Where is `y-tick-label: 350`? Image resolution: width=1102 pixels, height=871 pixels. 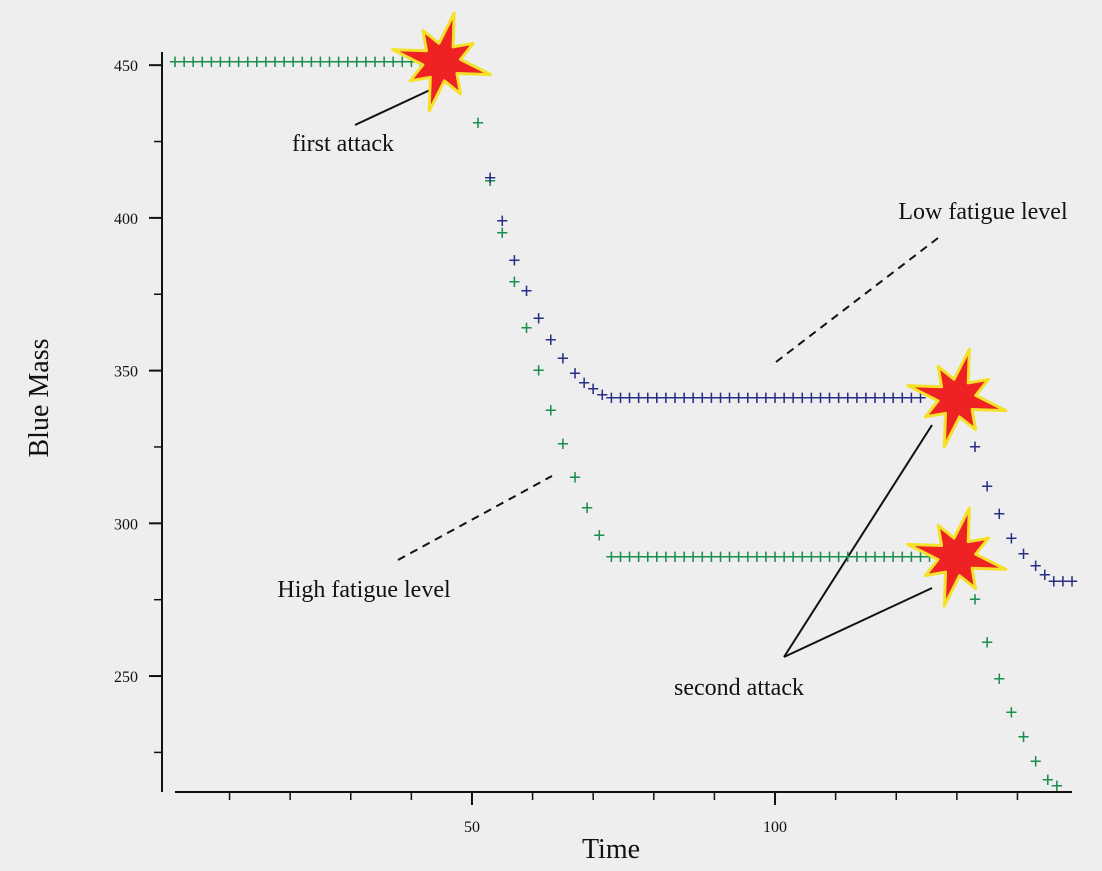 y-tick-label: 350 is located at coordinates (126, 372).